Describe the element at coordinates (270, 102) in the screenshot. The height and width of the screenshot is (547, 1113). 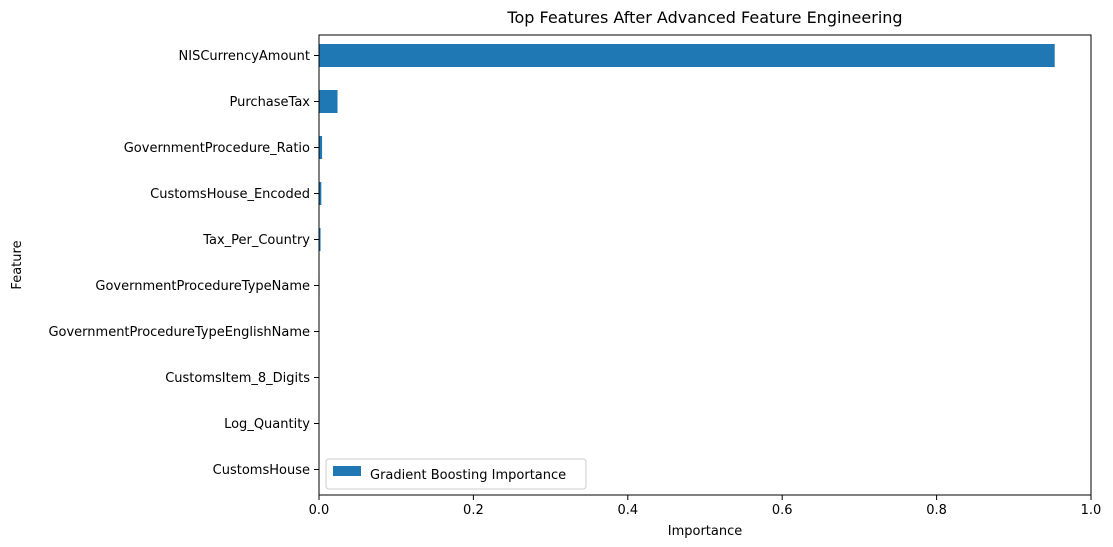
I see `y-tick-label: PurchaseTax` at that location.